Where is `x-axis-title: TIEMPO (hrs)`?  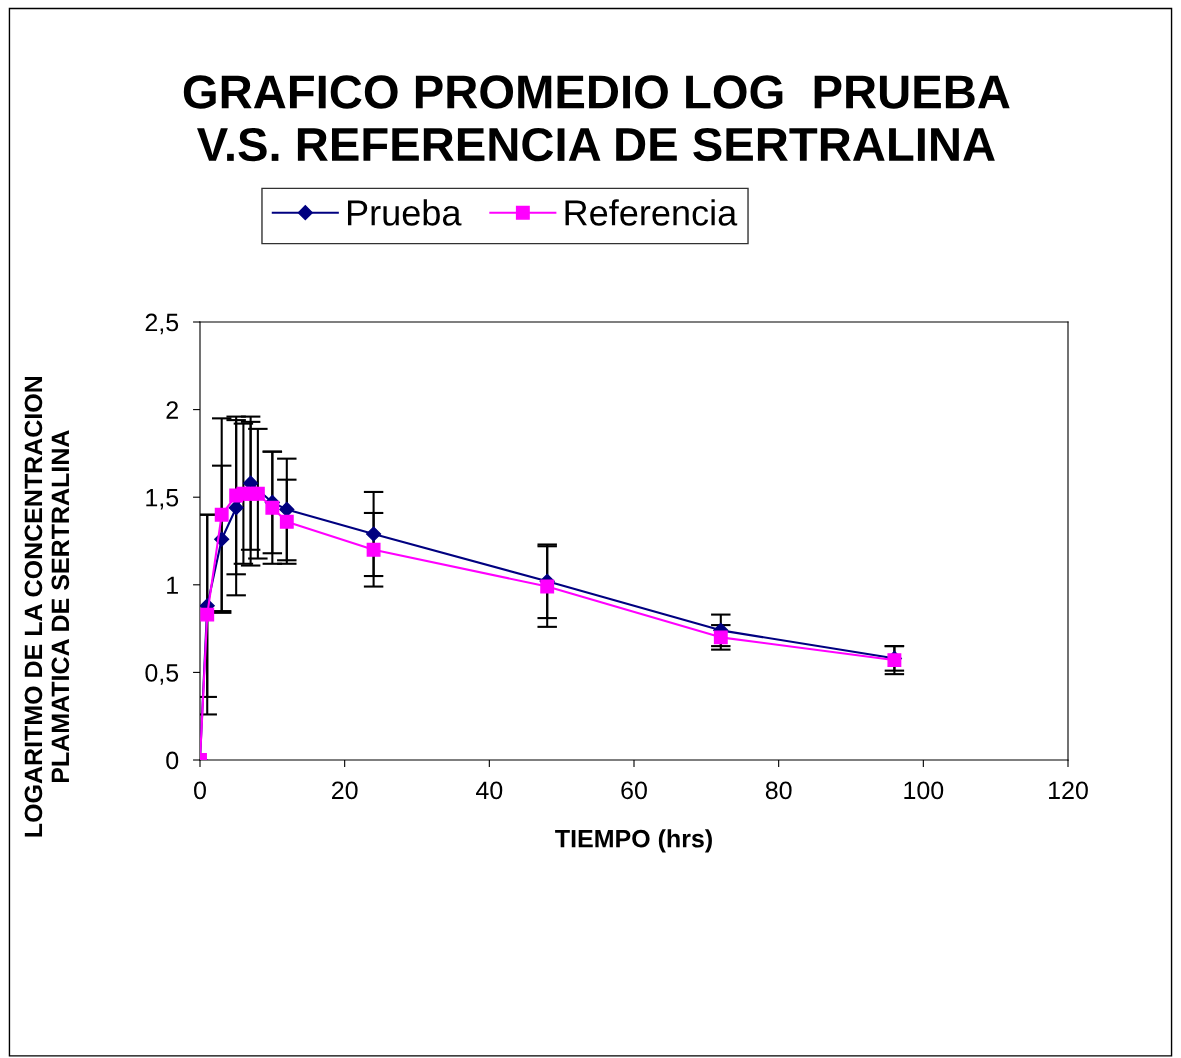 x-axis-title: TIEMPO (hrs) is located at coordinates (633, 841).